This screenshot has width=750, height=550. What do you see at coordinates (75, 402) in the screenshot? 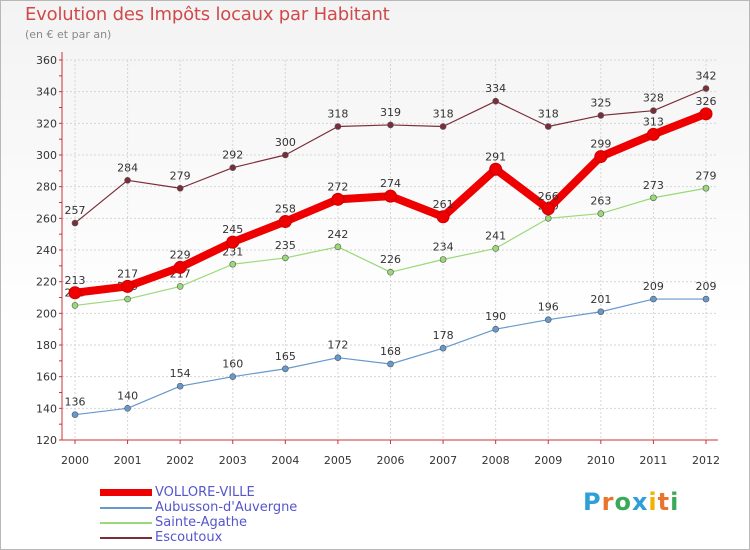
I see `data-label: 136` at bounding box center [75, 402].